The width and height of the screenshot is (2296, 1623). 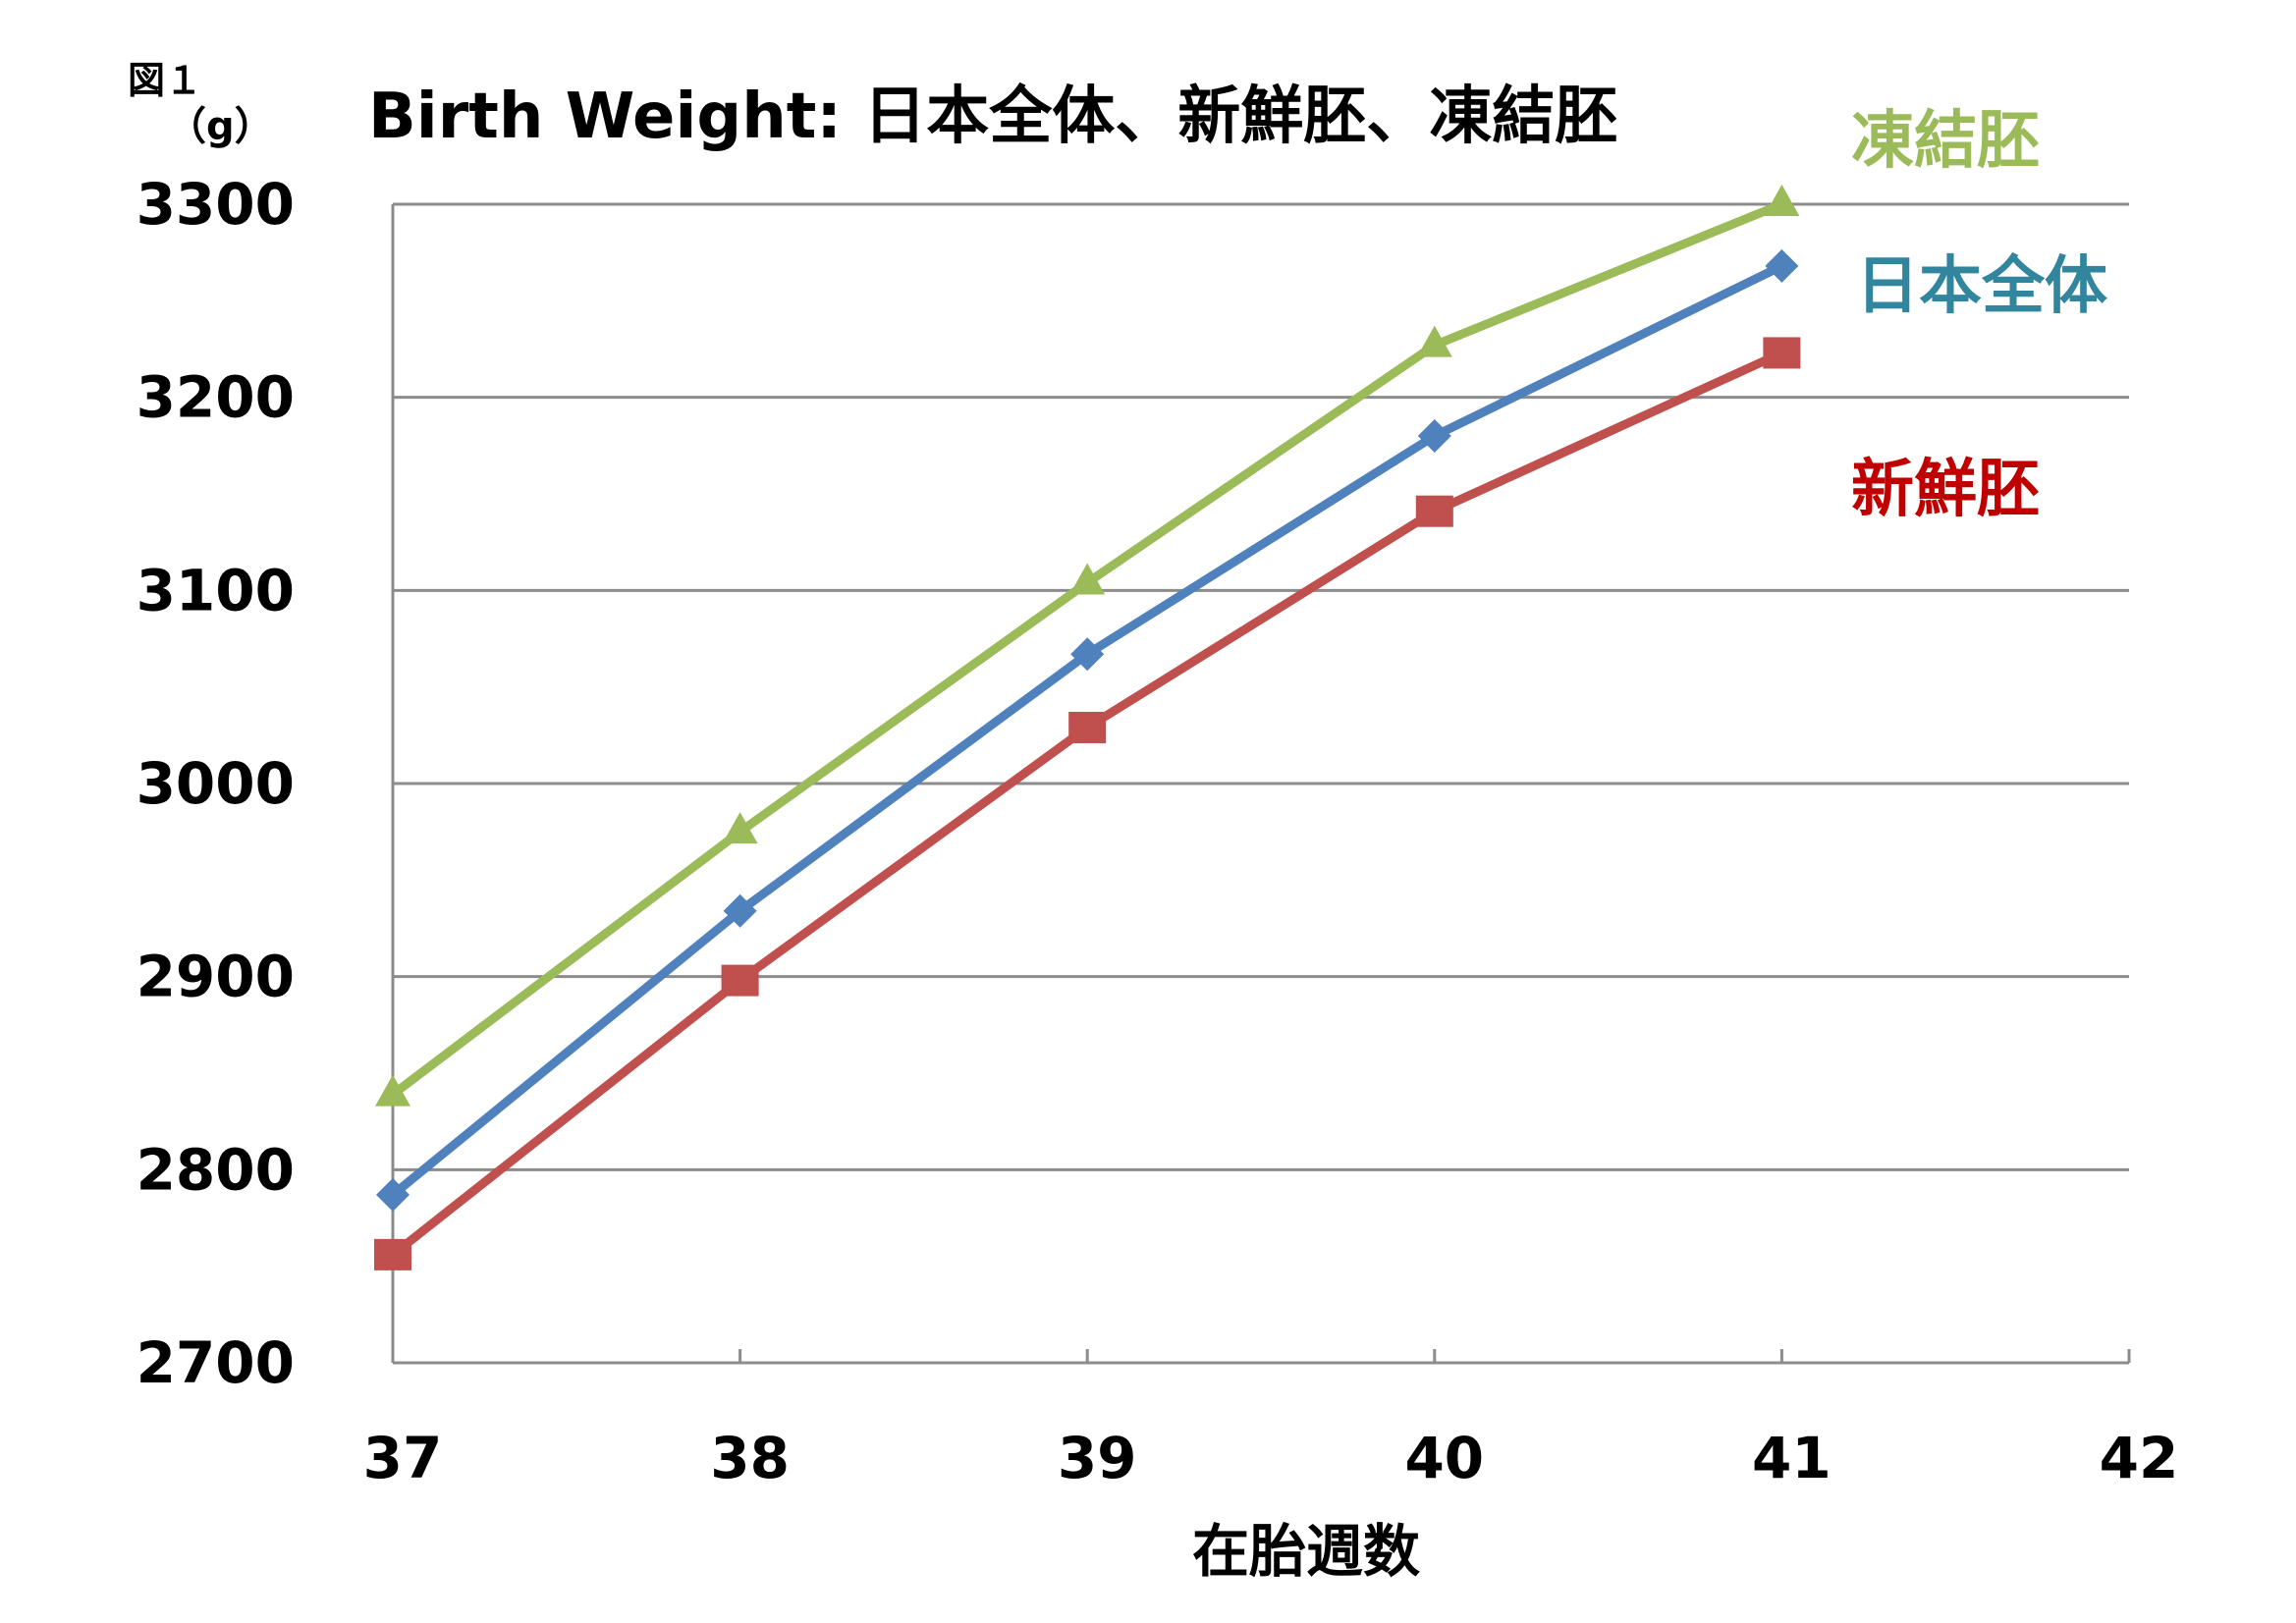 I want to click on figure-label: 図１, so click(x=165, y=80).